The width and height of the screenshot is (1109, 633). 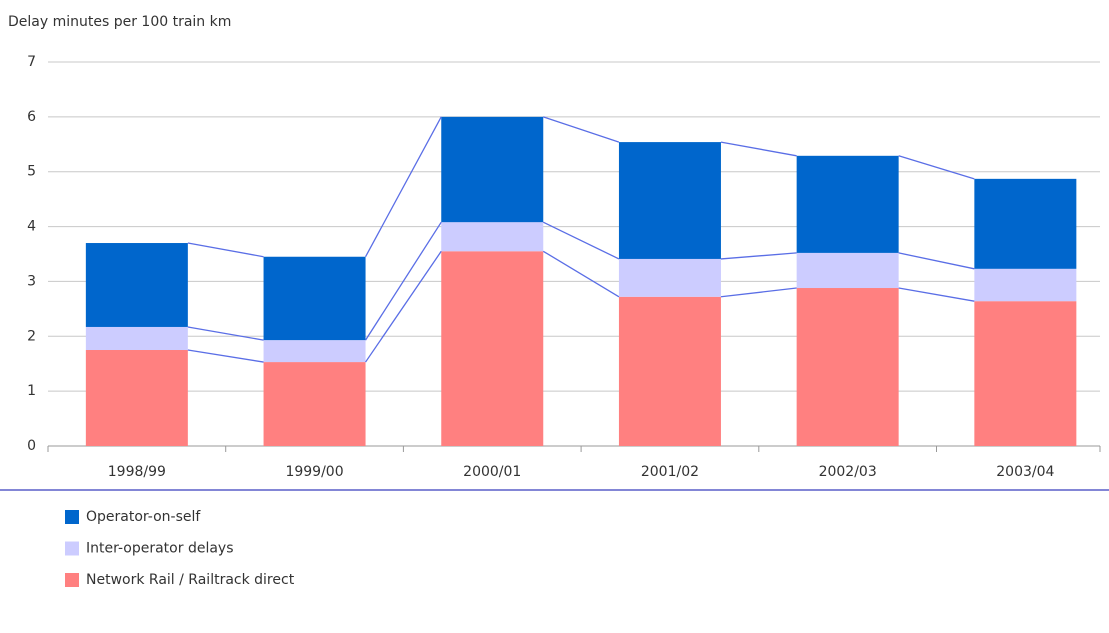 What do you see at coordinates (31, 336) in the screenshot?
I see `y-tick-label: 2` at bounding box center [31, 336].